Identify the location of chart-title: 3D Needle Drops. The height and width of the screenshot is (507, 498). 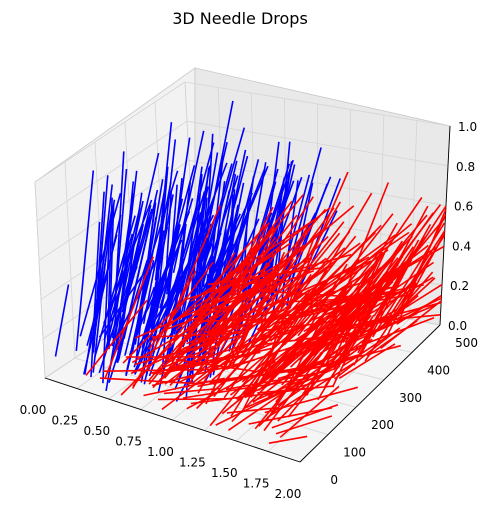
(240, 18).